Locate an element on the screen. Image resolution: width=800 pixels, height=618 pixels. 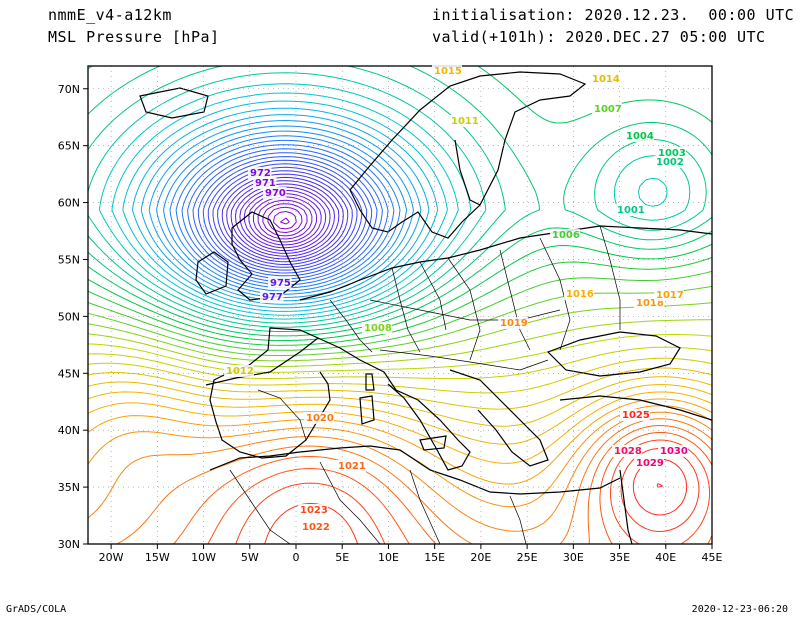
contour-label-977: 977 is located at coordinates (272, 297).